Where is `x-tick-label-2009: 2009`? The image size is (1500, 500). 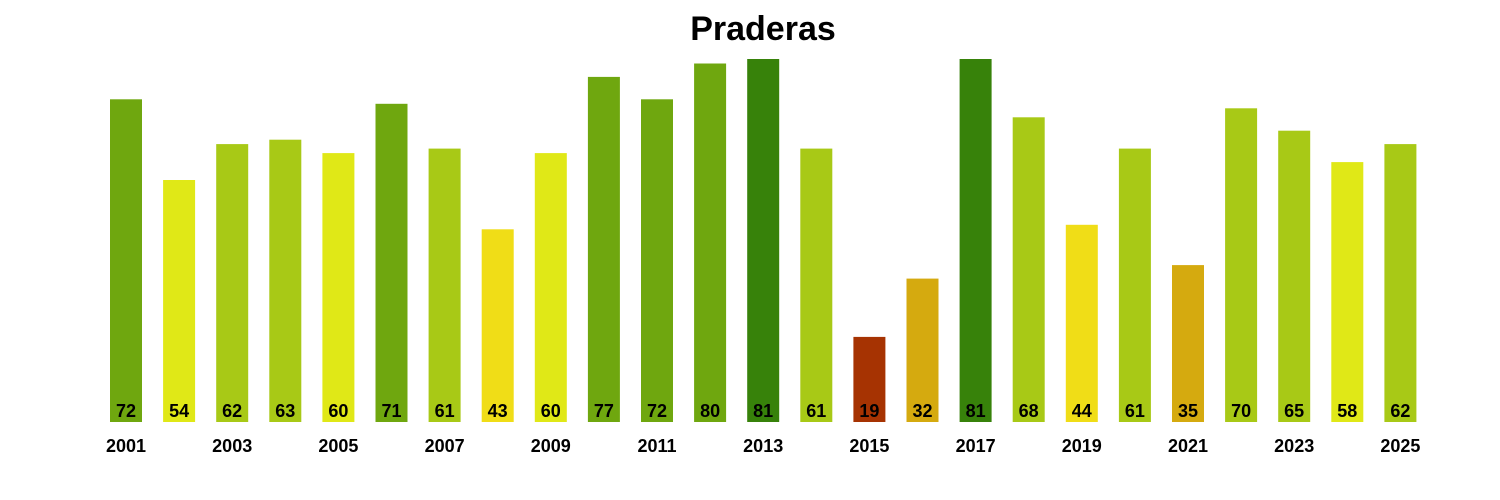
x-tick-label-2009: 2009 is located at coordinates (551, 446).